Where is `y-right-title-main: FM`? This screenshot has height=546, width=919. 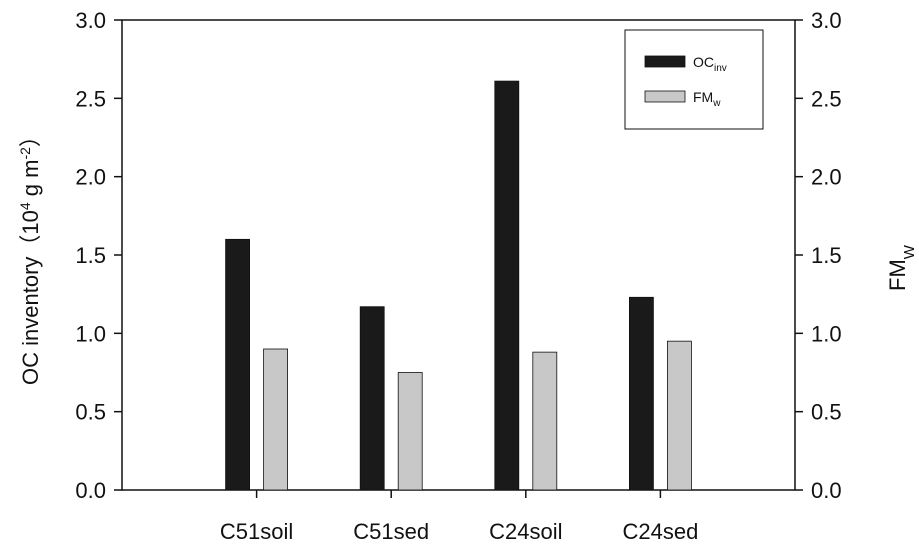
y-right-title-main: FM is located at coordinates (897, 275).